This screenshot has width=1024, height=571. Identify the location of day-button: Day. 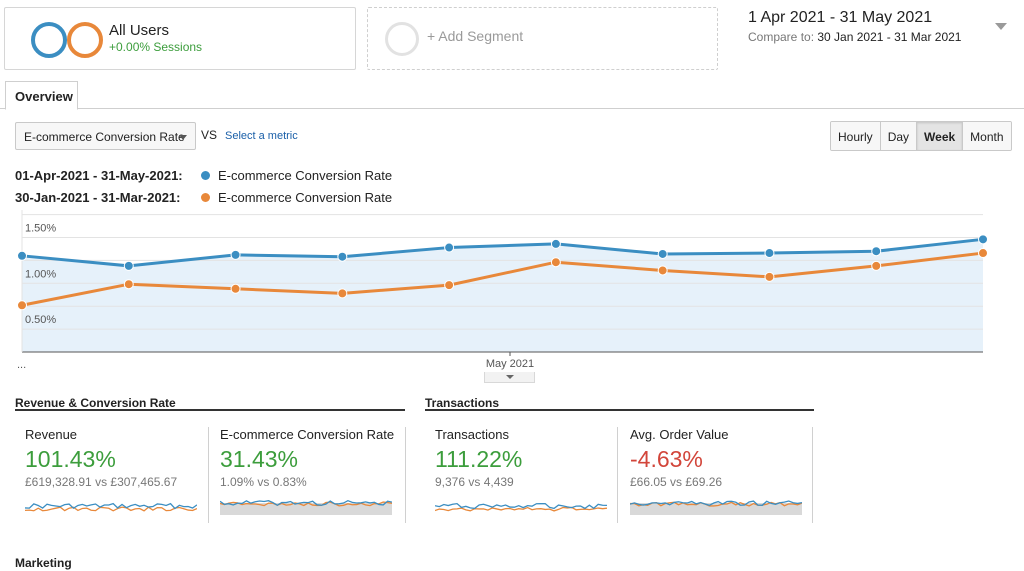
(899, 136).